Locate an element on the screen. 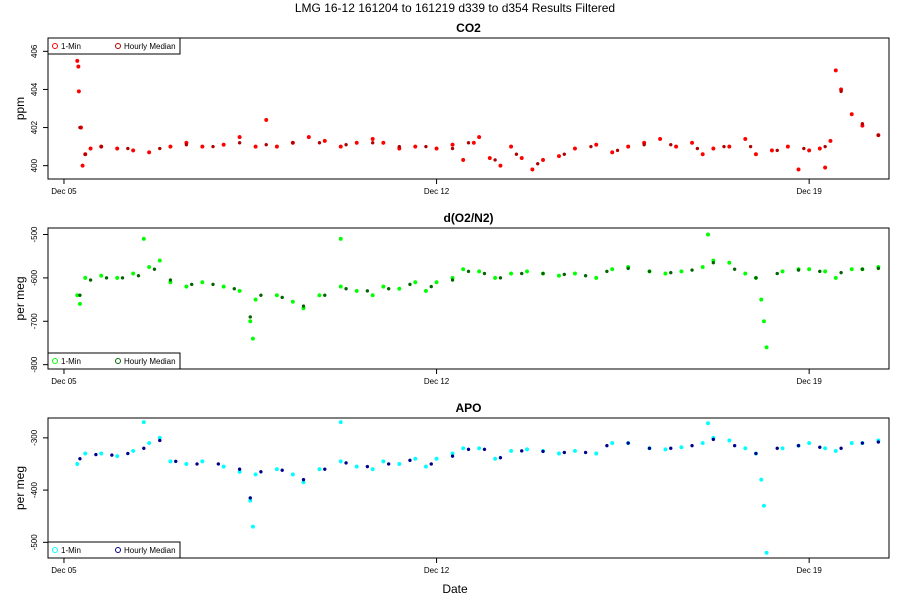 This screenshot has height=605, width=900. series-median is located at coordinates (479, 127).